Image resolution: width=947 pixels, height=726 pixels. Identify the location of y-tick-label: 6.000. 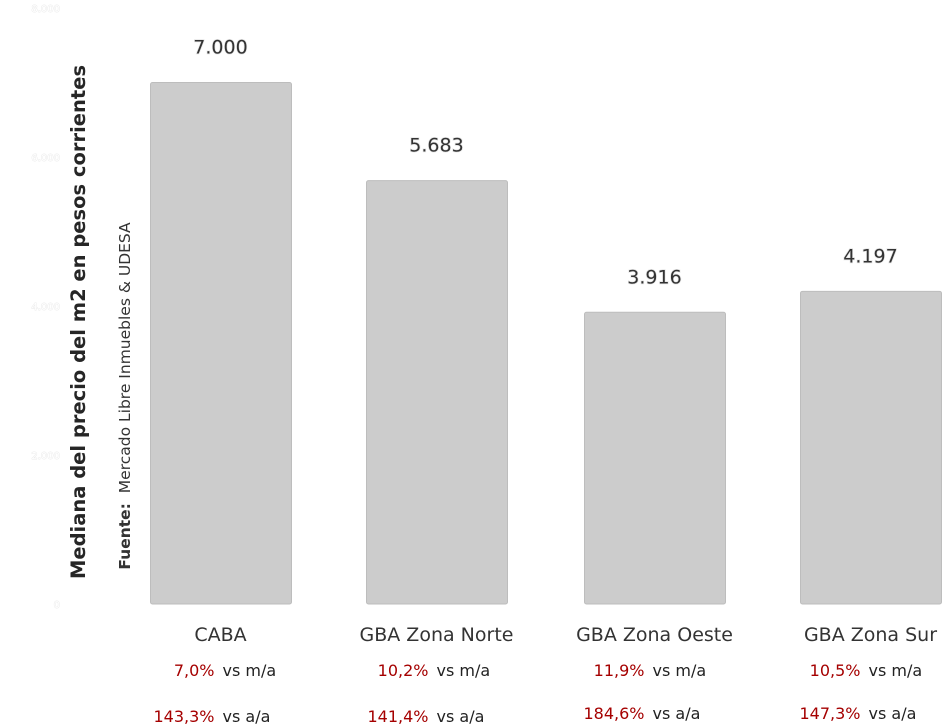
(45, 158).